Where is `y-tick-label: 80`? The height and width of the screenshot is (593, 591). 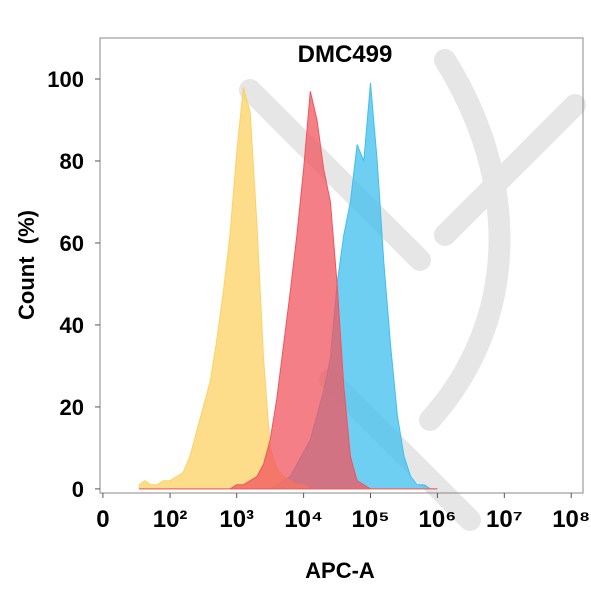 y-tick-label: 80 is located at coordinates (72, 161).